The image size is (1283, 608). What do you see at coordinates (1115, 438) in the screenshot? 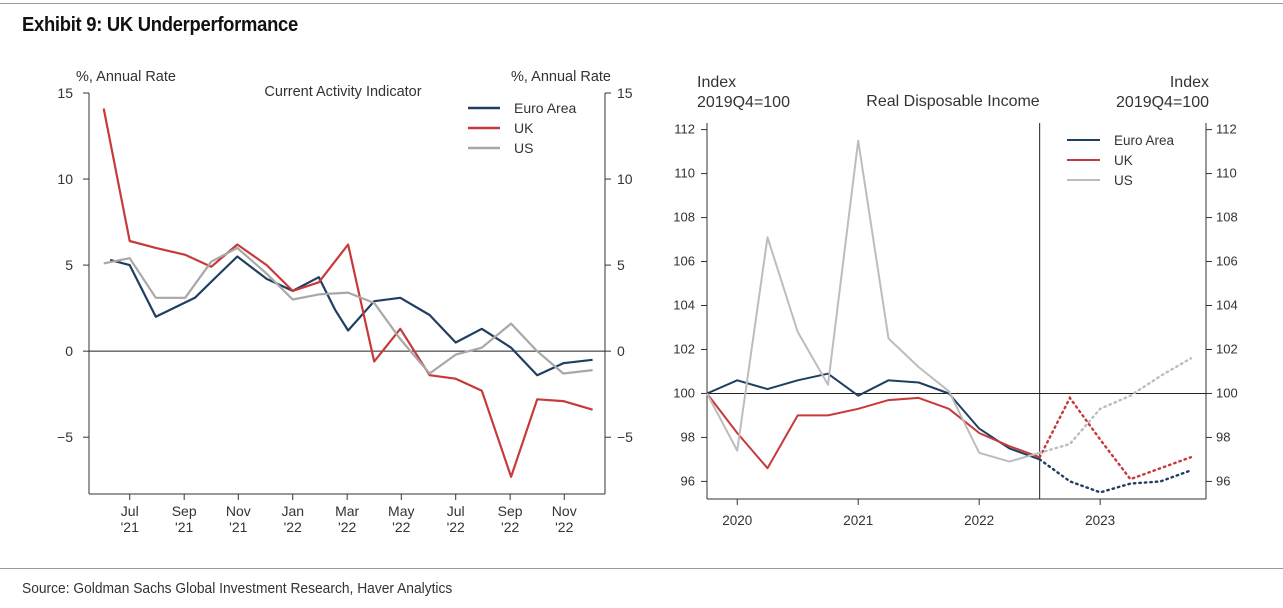
I see `series-forecast-uk` at bounding box center [1115, 438].